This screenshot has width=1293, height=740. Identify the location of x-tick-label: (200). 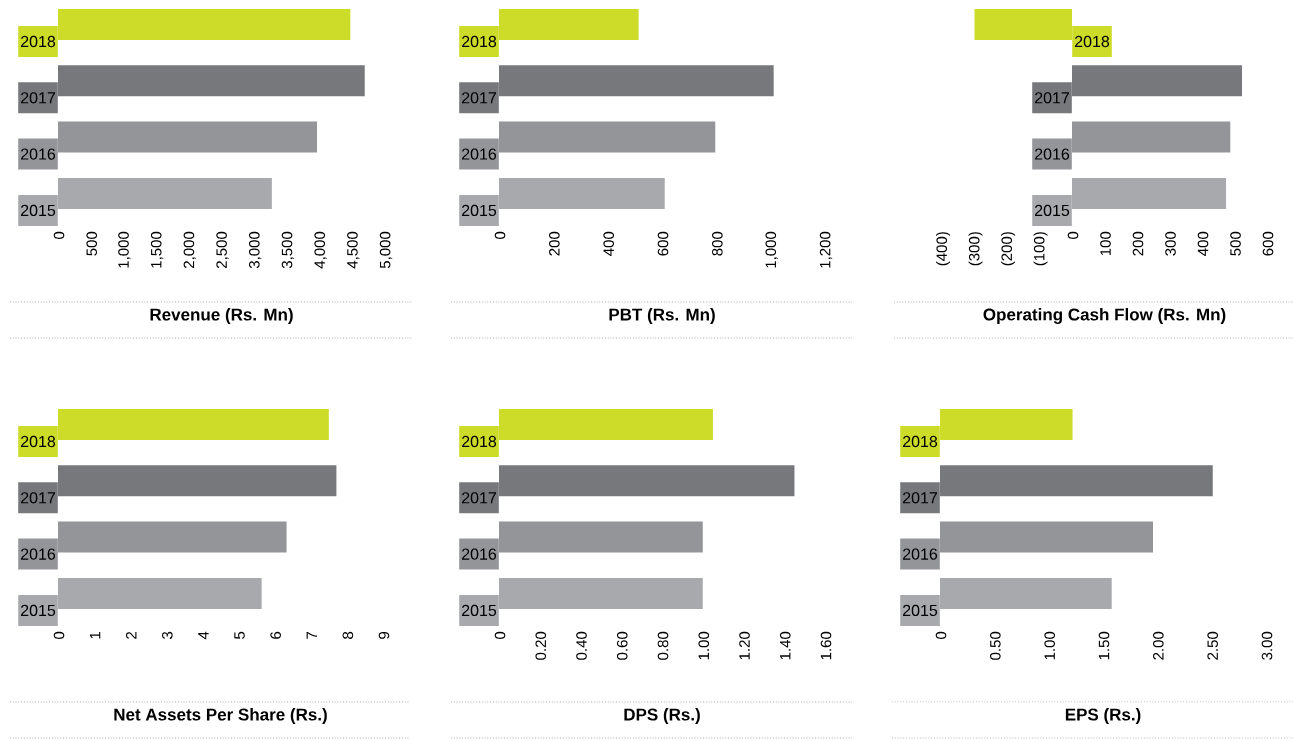
(1008, 249).